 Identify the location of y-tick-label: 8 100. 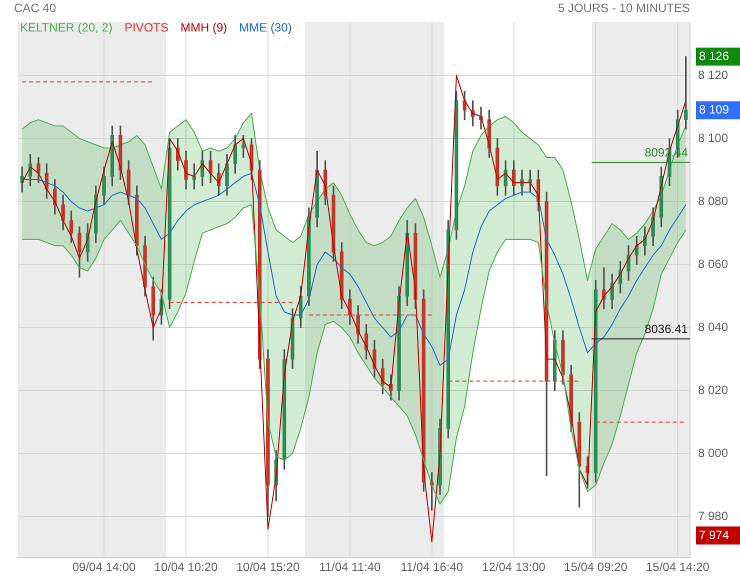
(713, 137).